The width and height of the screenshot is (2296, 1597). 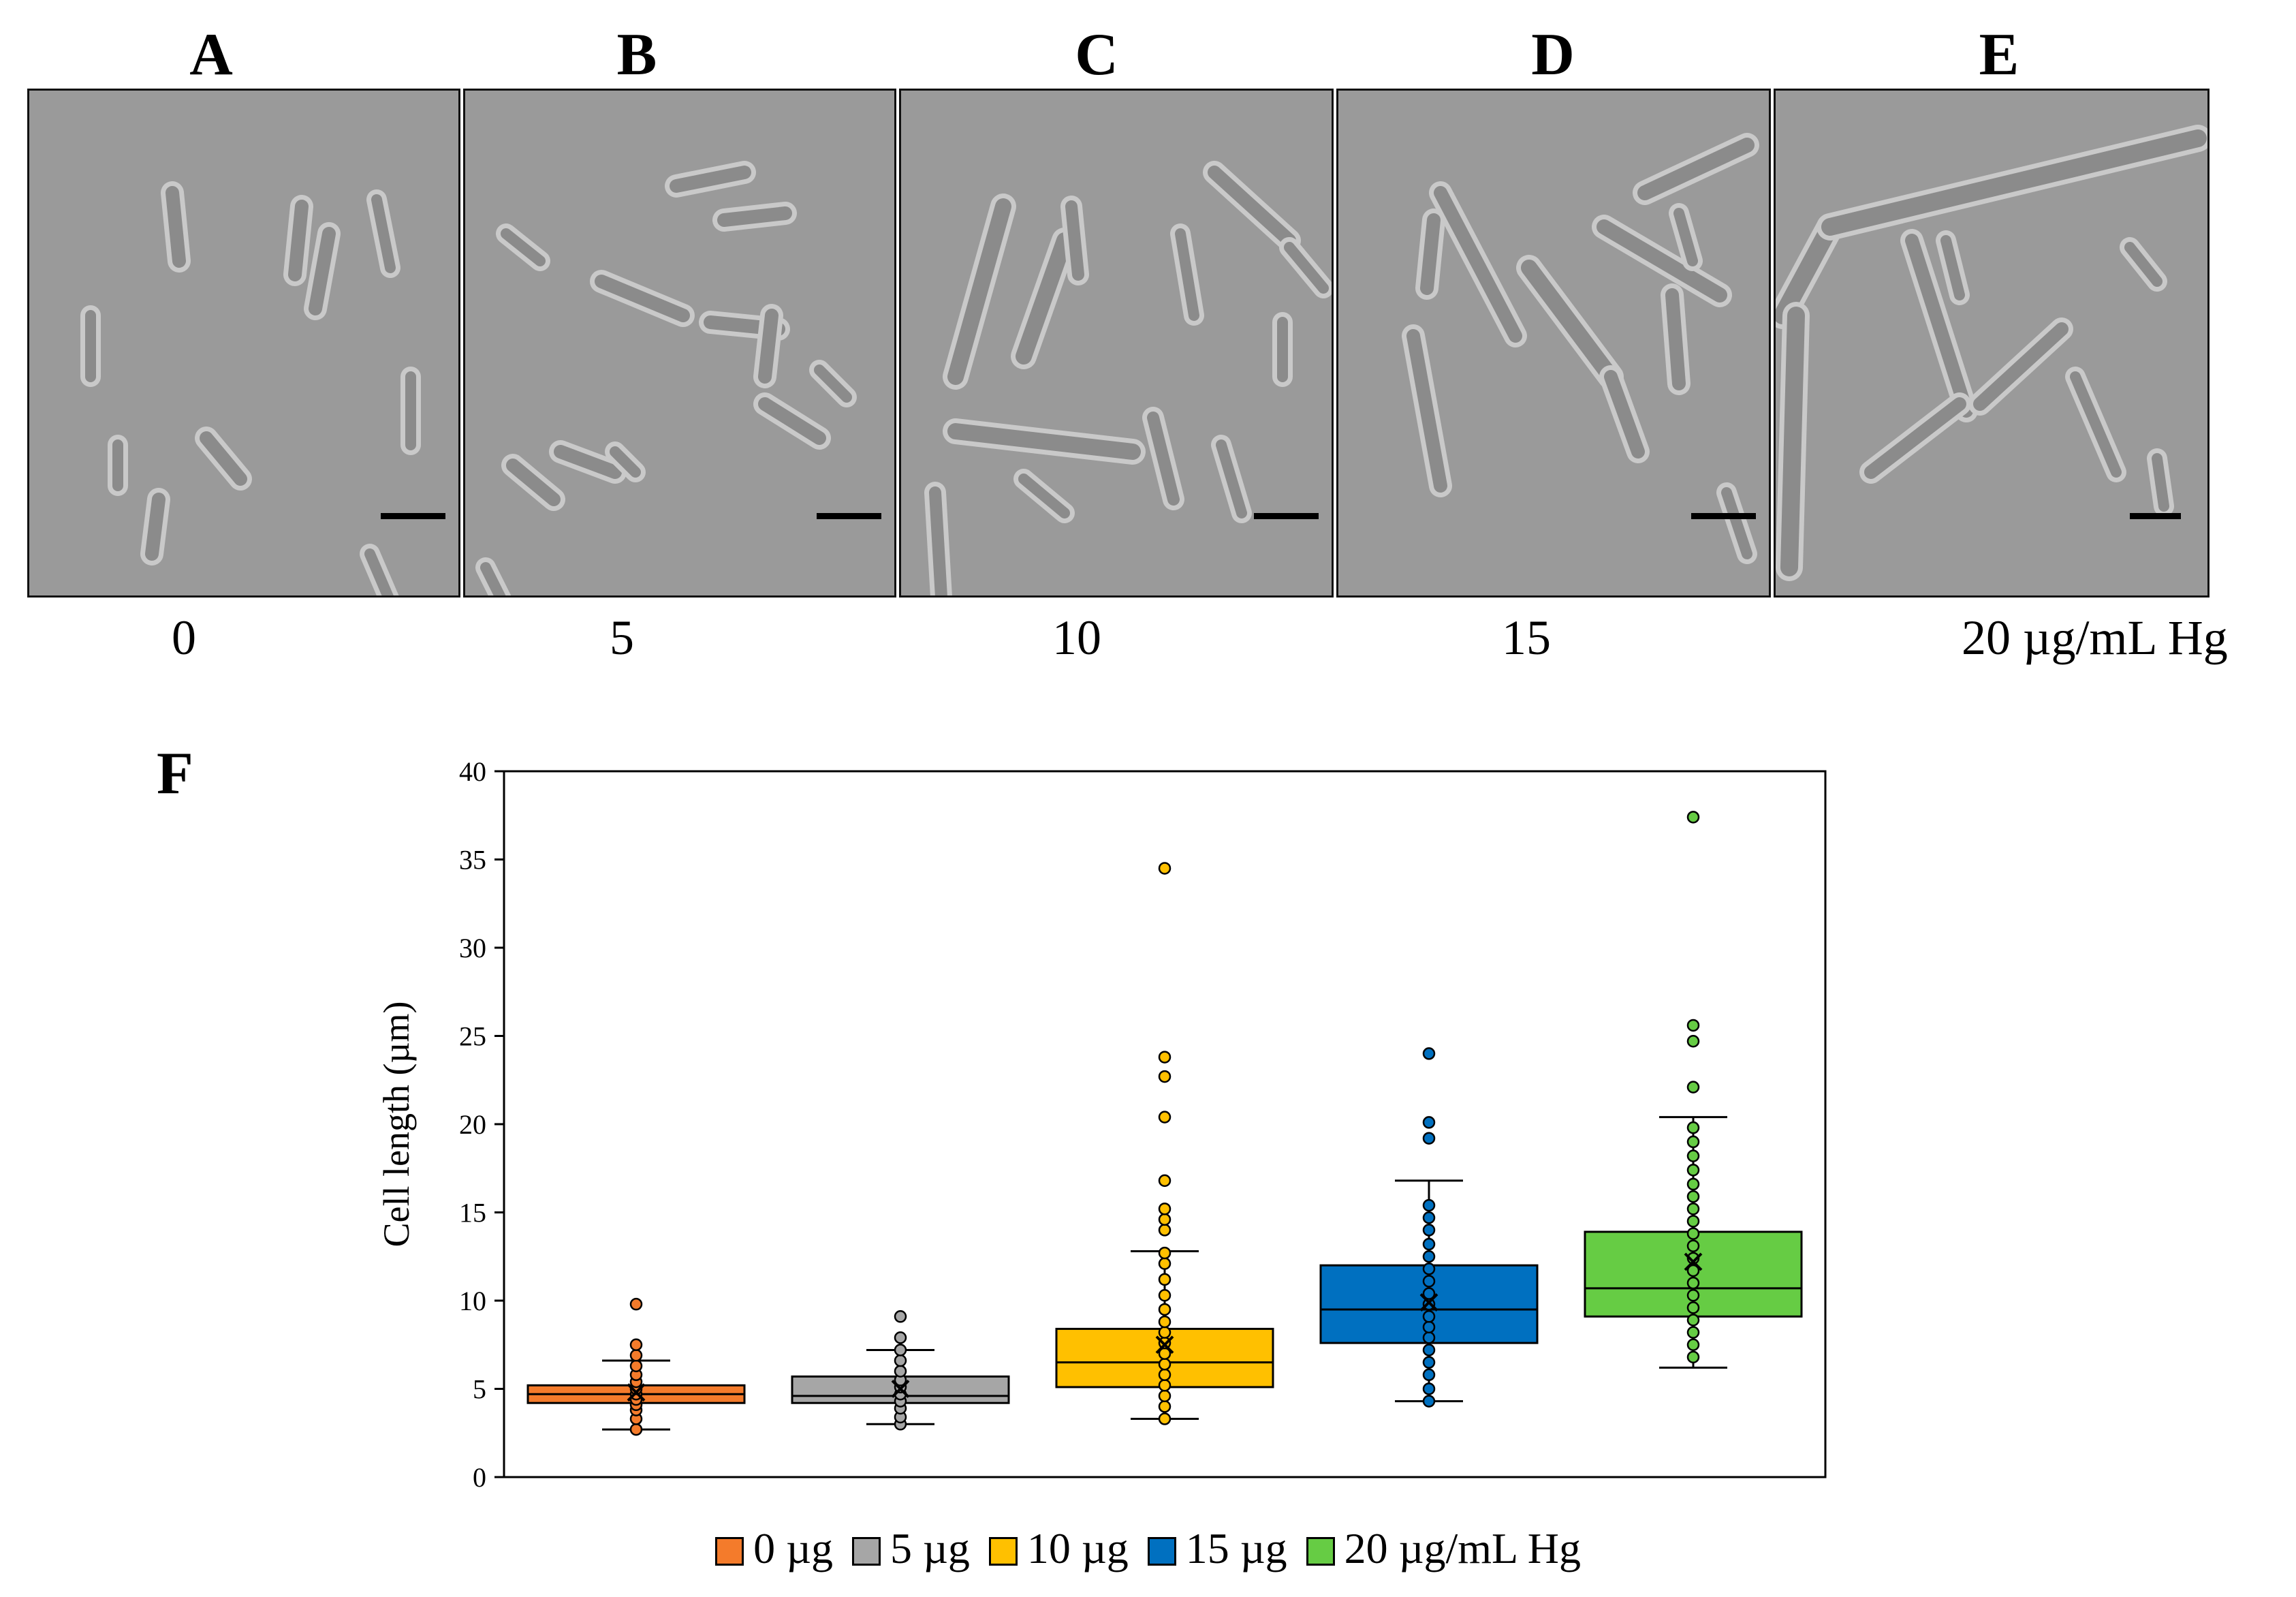 What do you see at coordinates (637, 55) in the screenshot?
I see `panel-letter-b: B` at bounding box center [637, 55].